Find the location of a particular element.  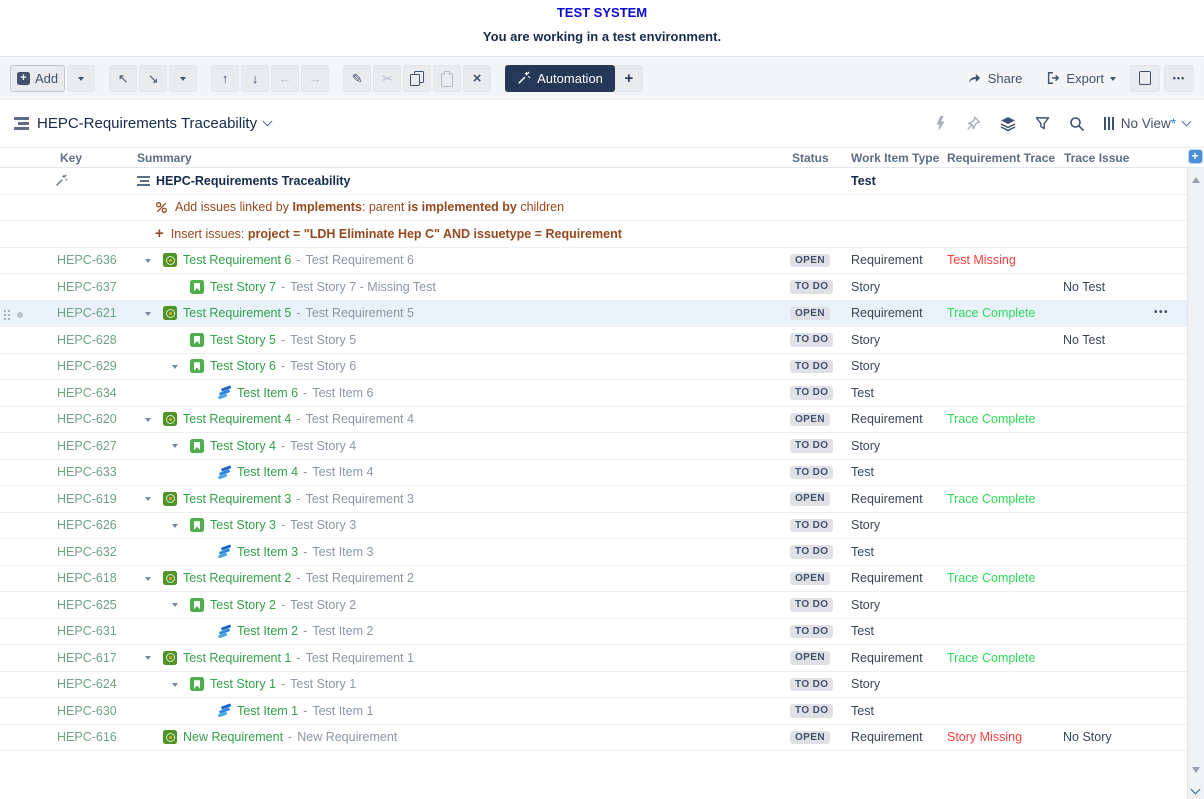

search-icon is located at coordinates (1077, 124).